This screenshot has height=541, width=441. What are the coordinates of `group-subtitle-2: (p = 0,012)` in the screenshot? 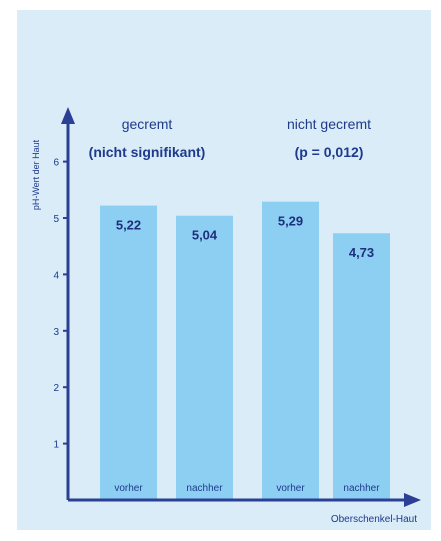 It's located at (329, 152).